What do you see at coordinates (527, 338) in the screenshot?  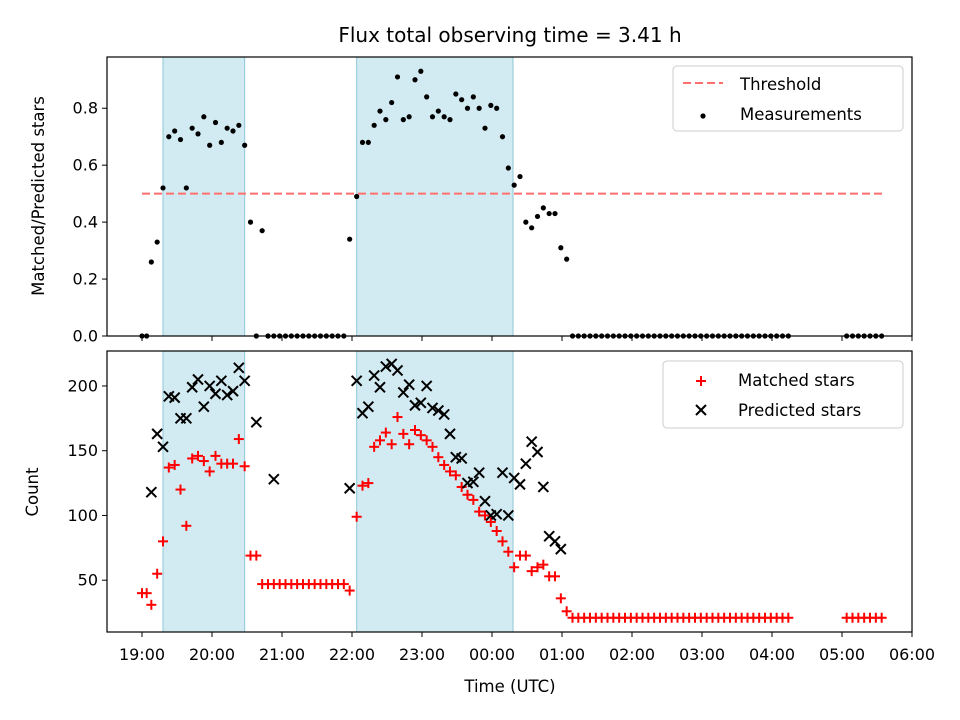 I see `top-x-ticks` at bounding box center [527, 338].